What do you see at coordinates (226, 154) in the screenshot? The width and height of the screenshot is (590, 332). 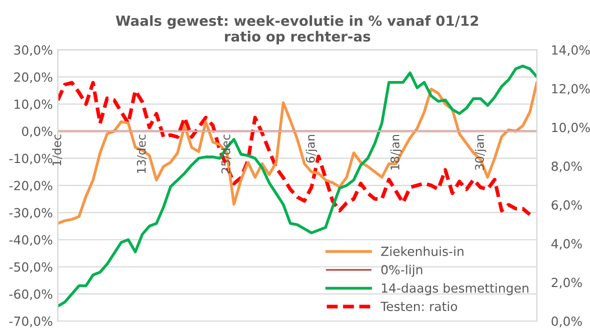 I see `x-tick-label: 25/dec` at bounding box center [226, 154].